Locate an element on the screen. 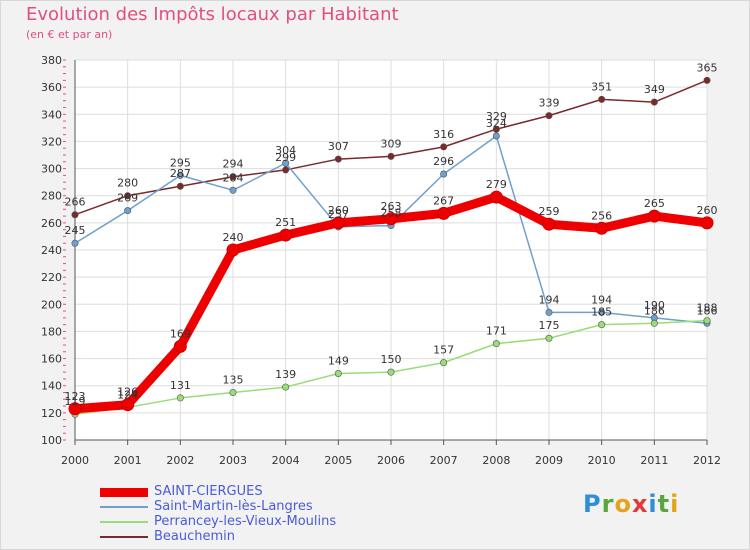 The height and width of the screenshot is (550, 750). data-label: 150 is located at coordinates (391, 359).